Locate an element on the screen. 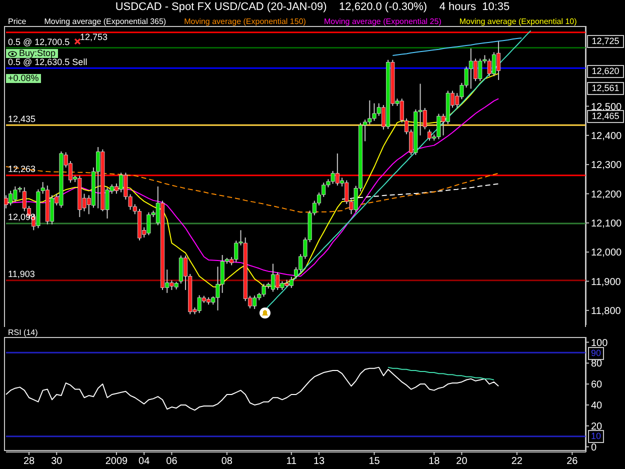 The height and width of the screenshot is (469, 625). ref-line-label: 12,263 is located at coordinates (22, 169).